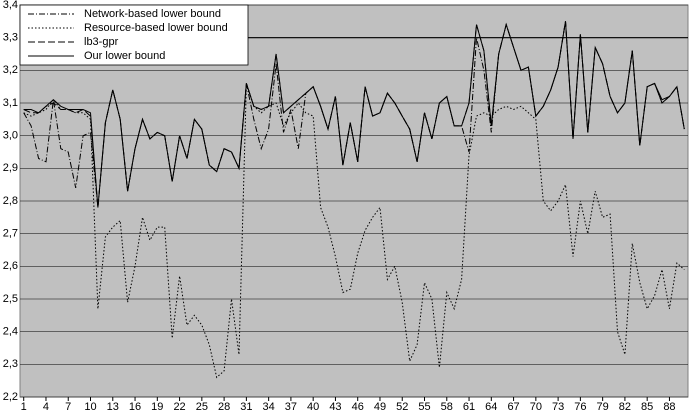 This screenshot has height=412, width=693. I want to click on y-tick-label: 3,0, so click(10, 136).